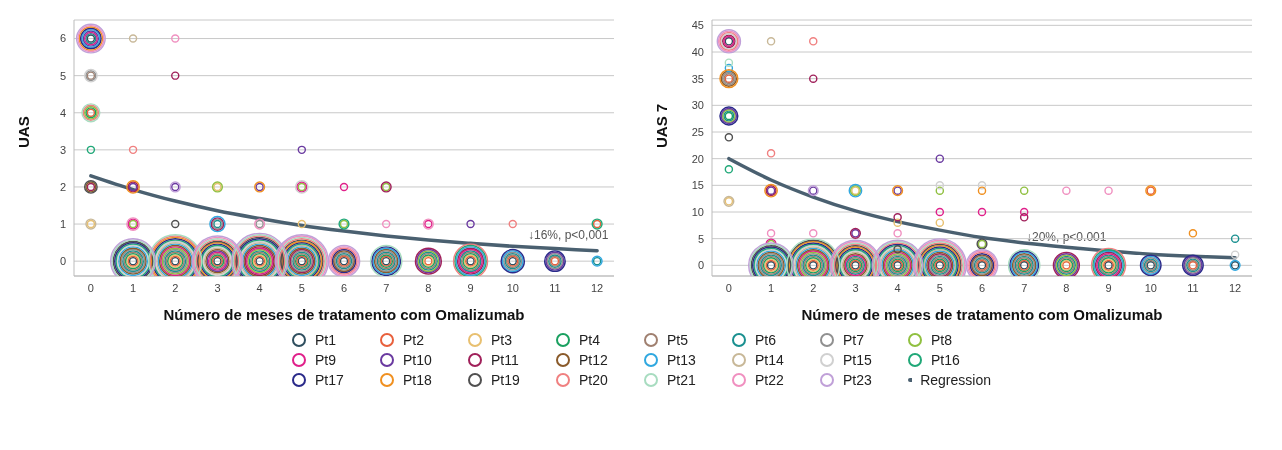 The width and height of the screenshot is (1282, 450). I want to click on y-tick-label: 15, so click(697, 185).